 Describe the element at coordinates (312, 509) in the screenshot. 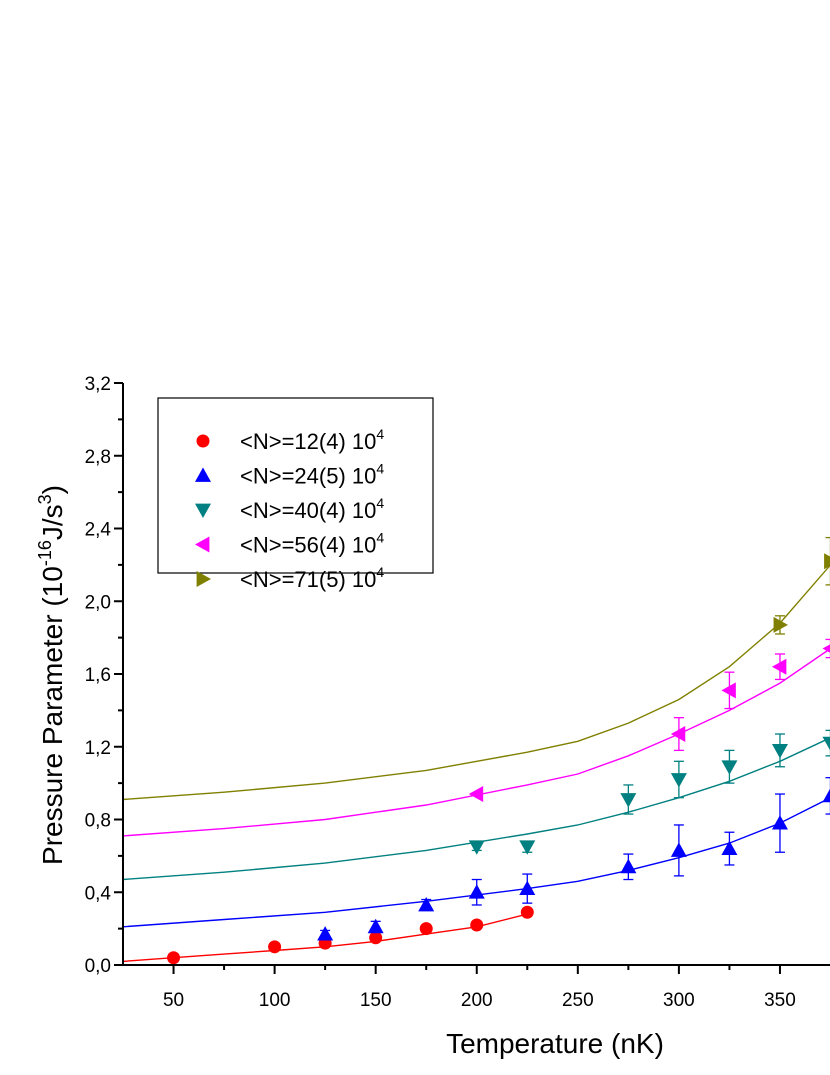

I see `legend-label-2: <N>=40(4) 104` at that location.